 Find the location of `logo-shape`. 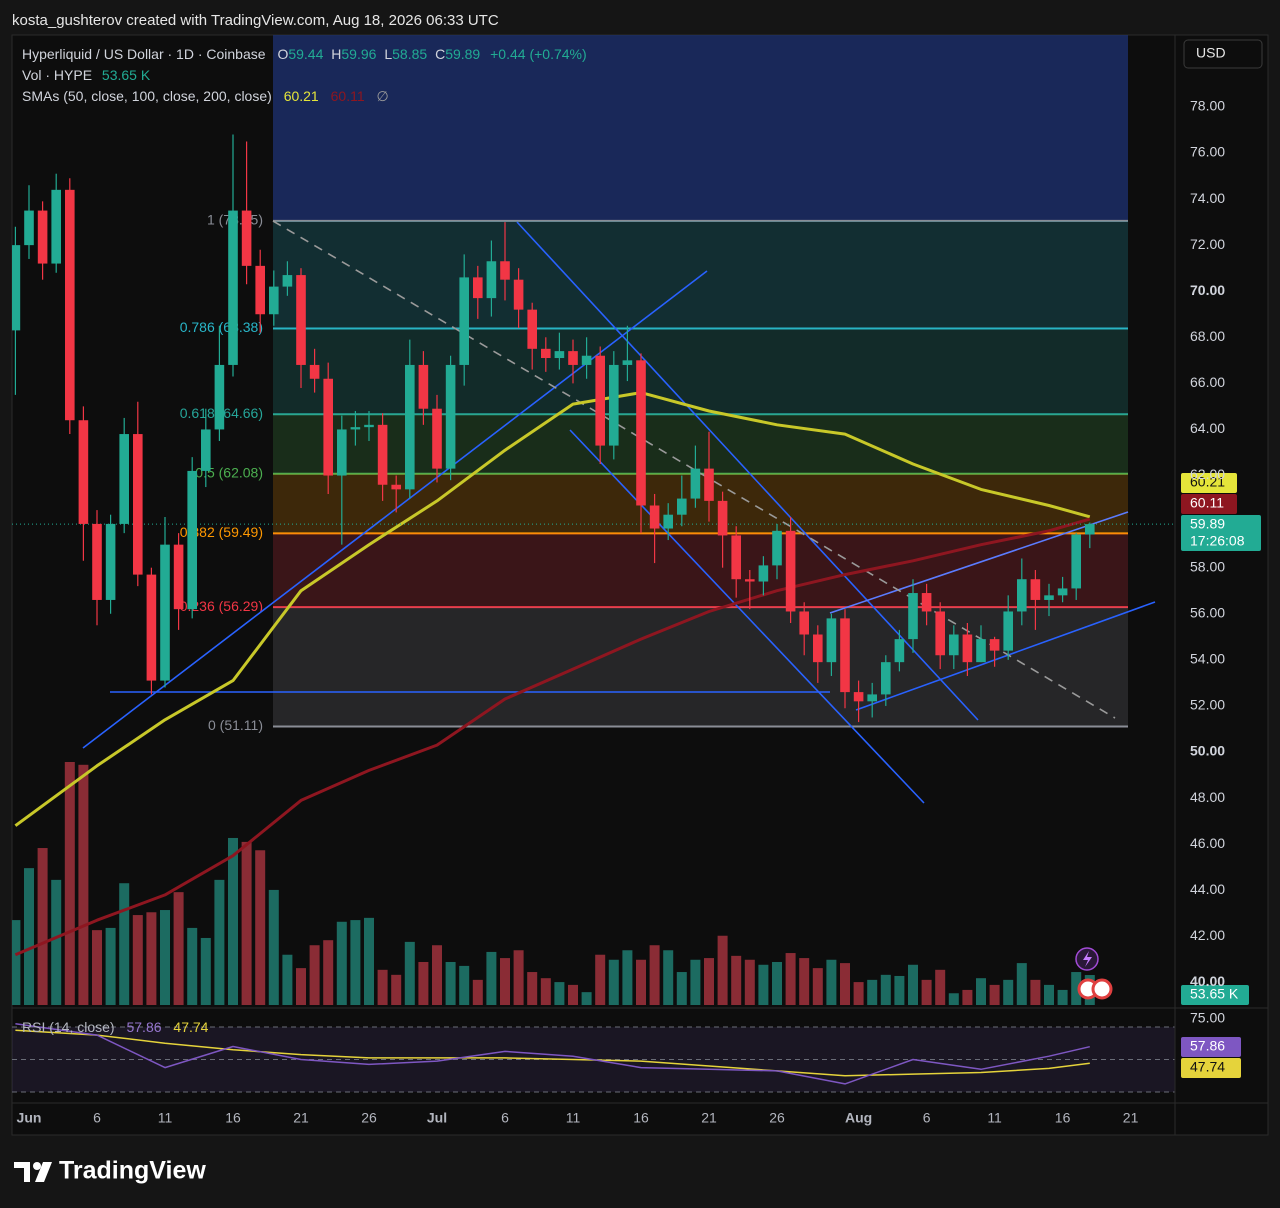

logo-shape is located at coordinates (43, 1172).